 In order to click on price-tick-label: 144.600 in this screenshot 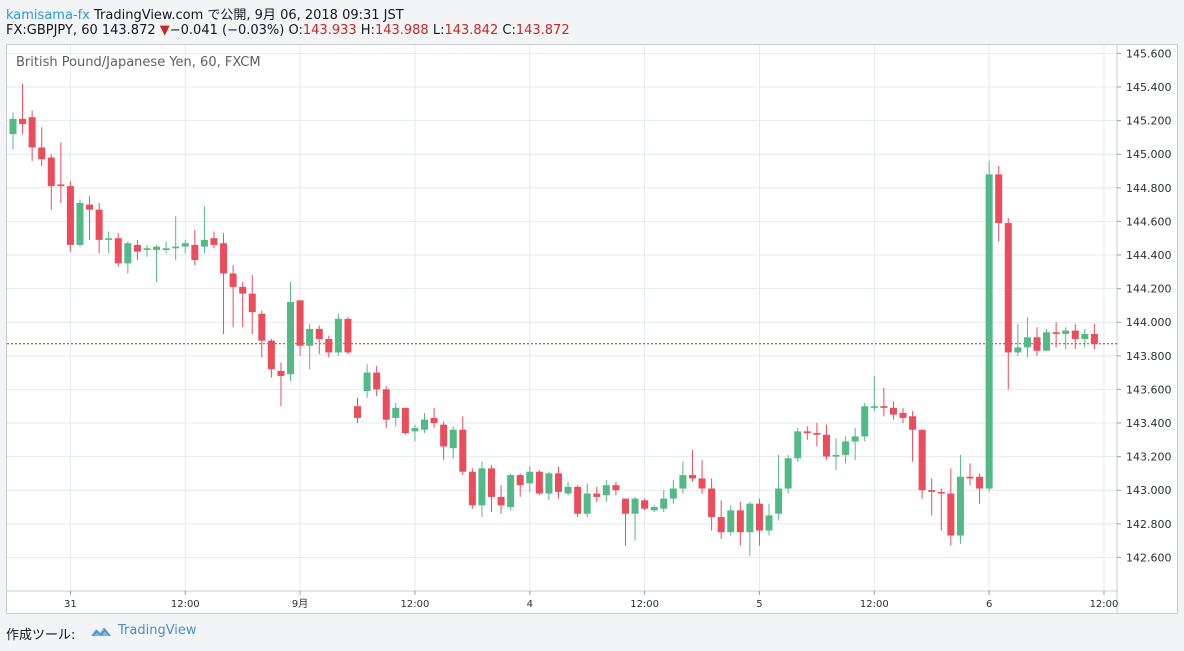, I will do `click(1149, 221)`.